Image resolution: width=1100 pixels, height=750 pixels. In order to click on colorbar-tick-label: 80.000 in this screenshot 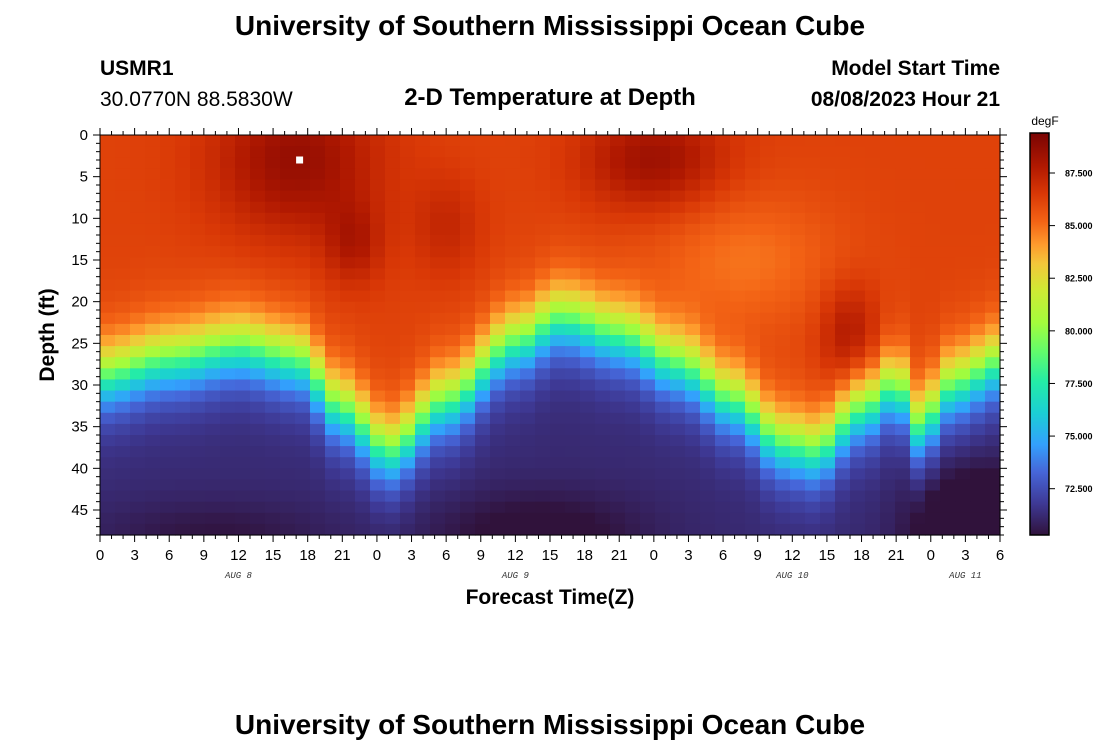, I will do `click(1079, 331)`.